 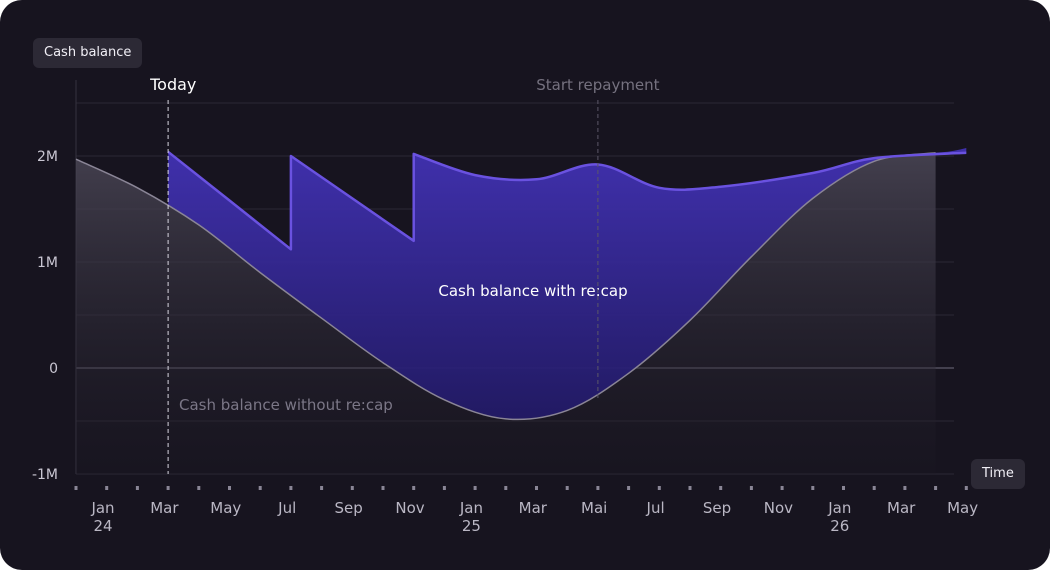 I want to click on y-tick-label-0: 2M, so click(x=47, y=157).